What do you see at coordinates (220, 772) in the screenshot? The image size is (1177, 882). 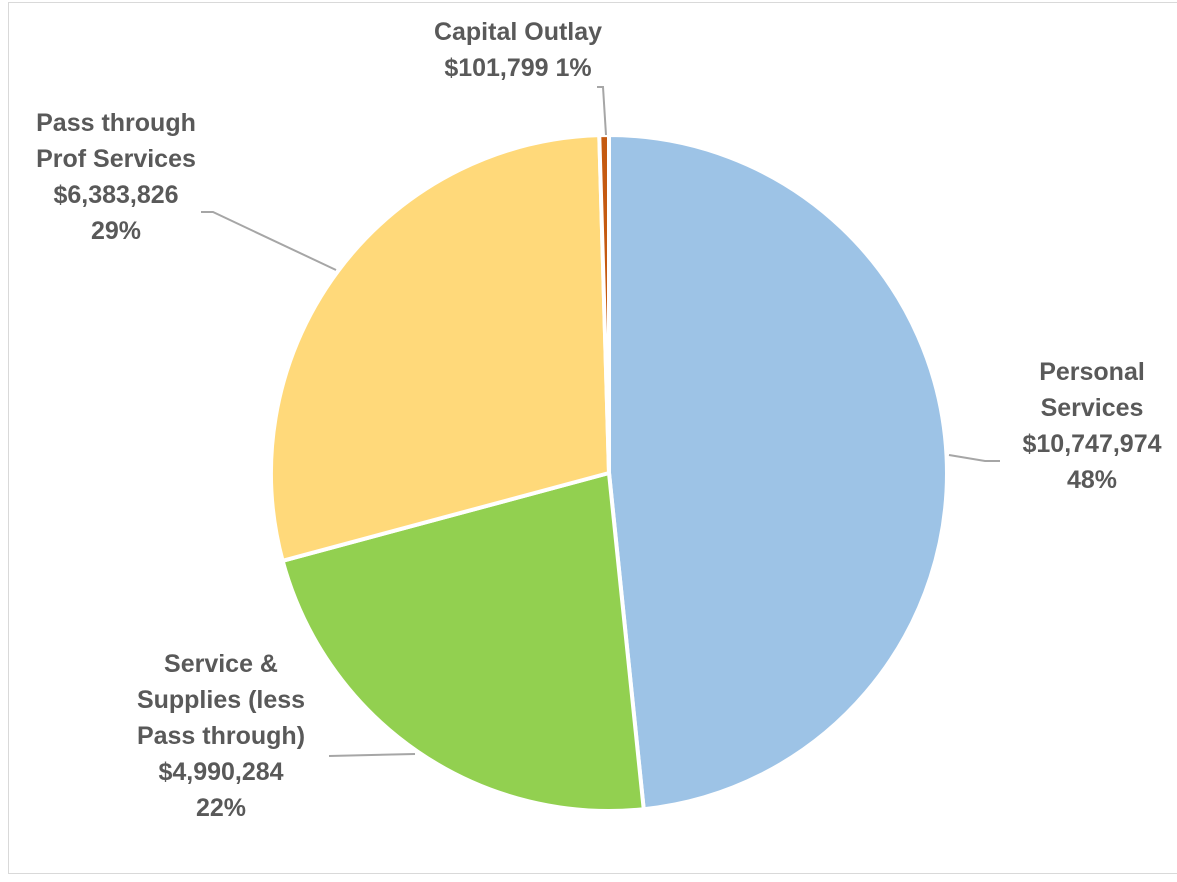 I see `data-label-line: $4,990,284` at bounding box center [220, 772].